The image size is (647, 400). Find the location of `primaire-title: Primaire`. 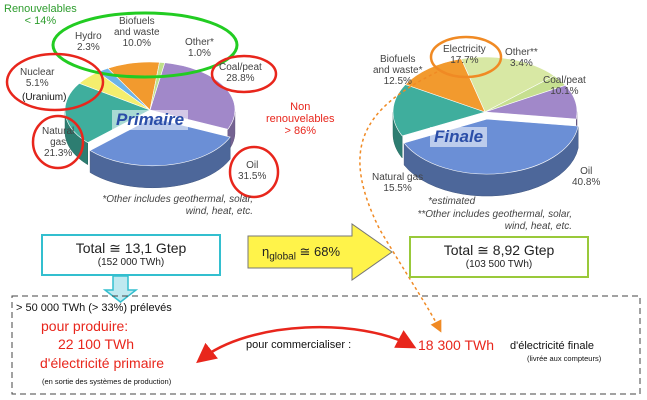

primaire-title: Primaire is located at coordinates (150, 120).